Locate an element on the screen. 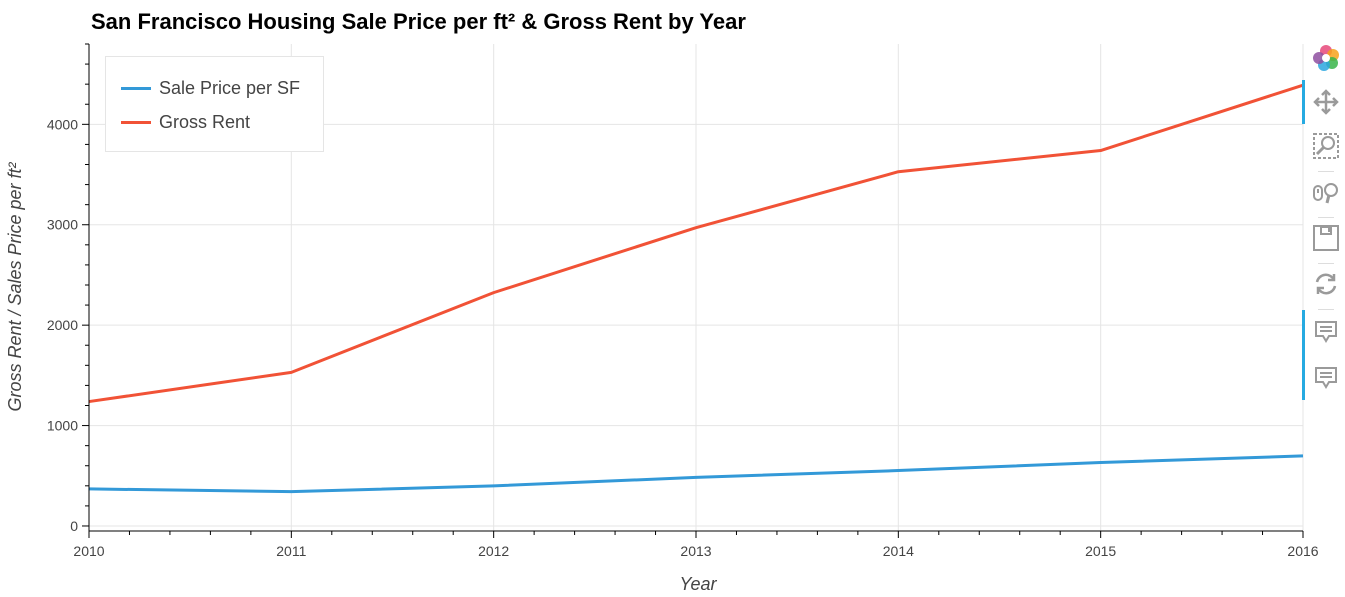 This screenshot has width=1345, height=597. y-axis-ticks: 0 1000 2000 3000 4000 is located at coordinates (68, 288).